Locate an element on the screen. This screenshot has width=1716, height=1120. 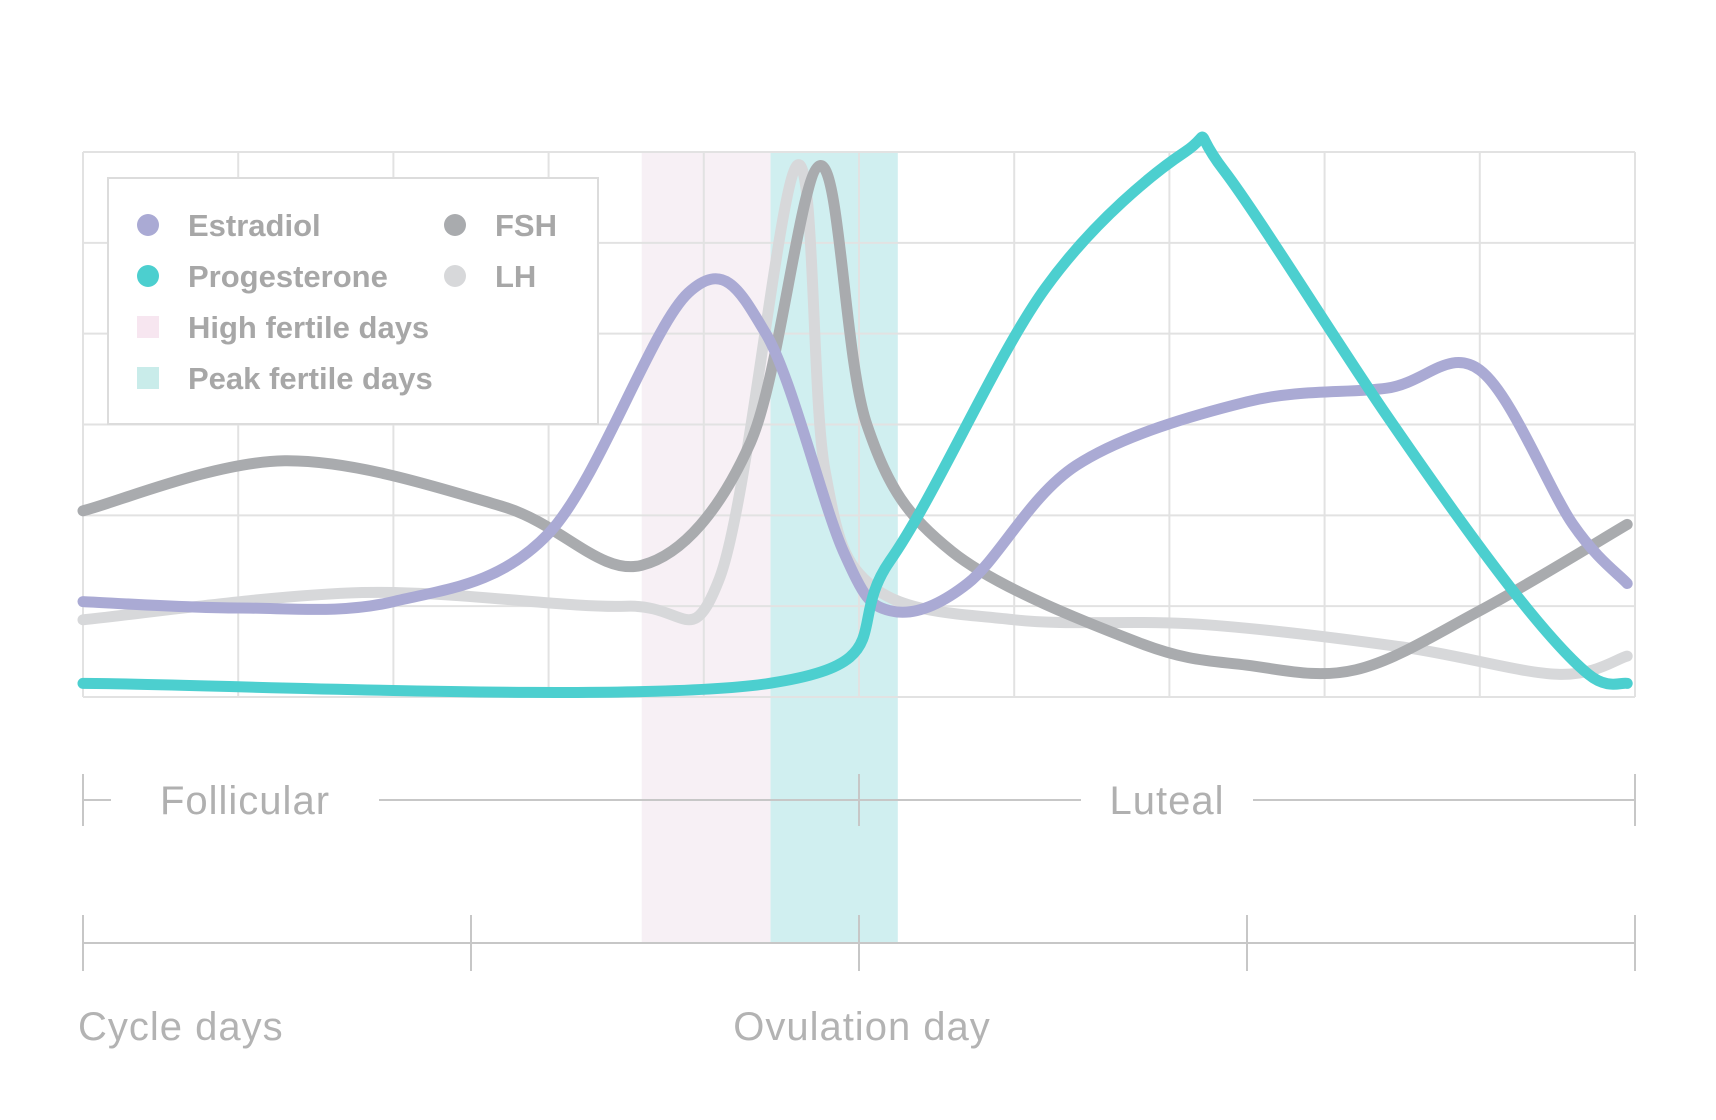
peak-fertile-days-legend-label: Peak fertile days is located at coordinates (310, 378).